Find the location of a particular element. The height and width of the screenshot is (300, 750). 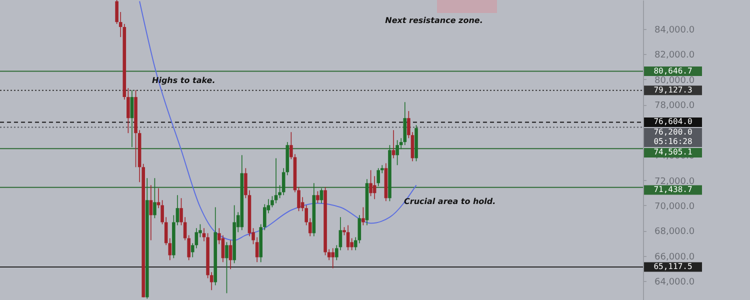

y-tick-label: 68,000.0 is located at coordinates (674, 232).